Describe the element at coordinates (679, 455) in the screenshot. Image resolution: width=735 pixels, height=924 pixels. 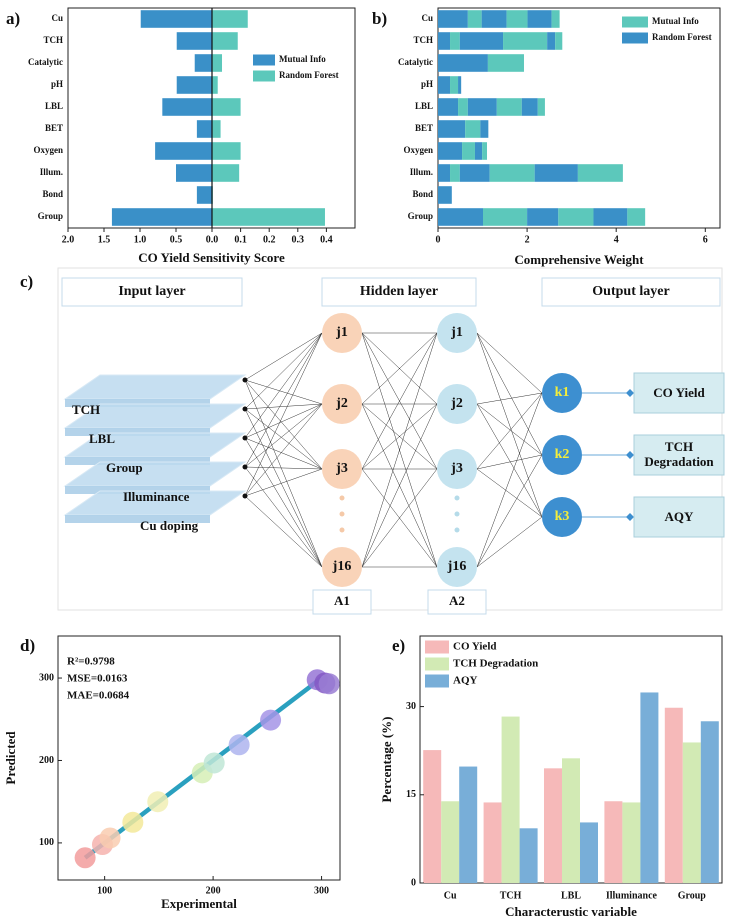
I see `output-box` at that location.